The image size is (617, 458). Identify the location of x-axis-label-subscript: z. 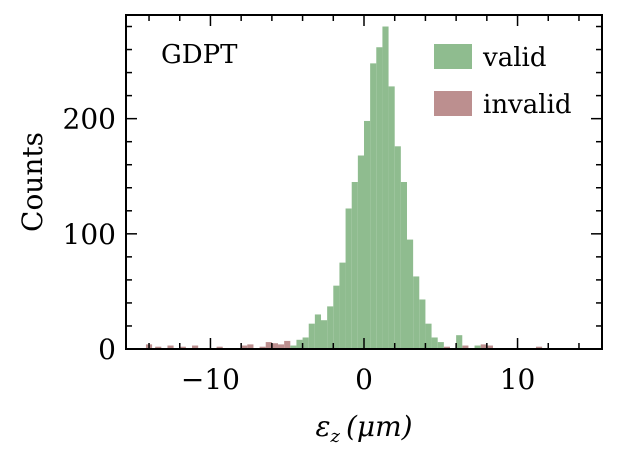
(334, 436).